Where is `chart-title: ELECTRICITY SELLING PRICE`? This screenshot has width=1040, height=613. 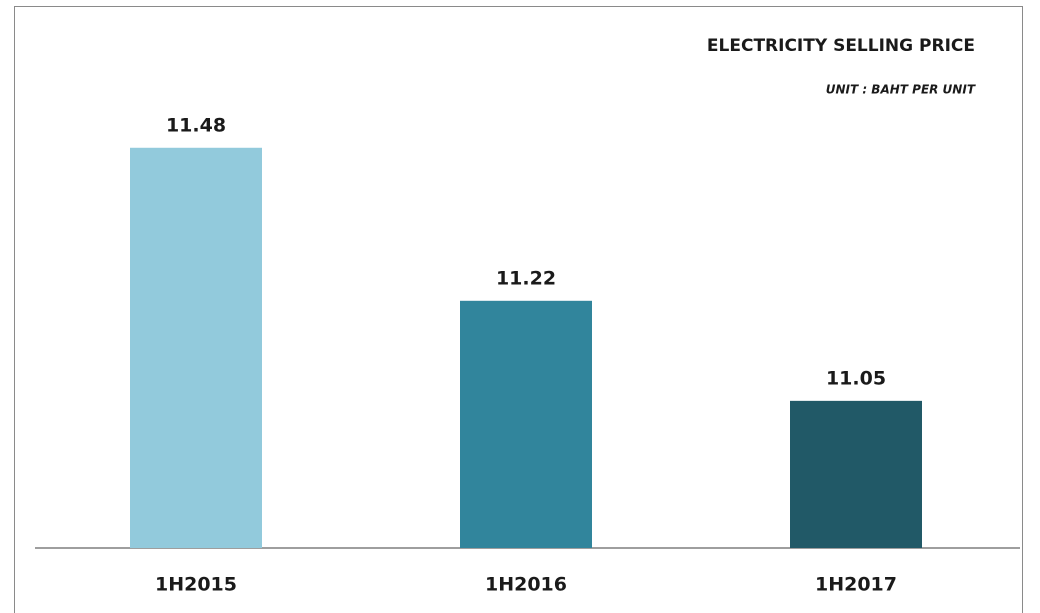
chart-title: ELECTRICITY SELLING PRICE is located at coordinates (841, 46).